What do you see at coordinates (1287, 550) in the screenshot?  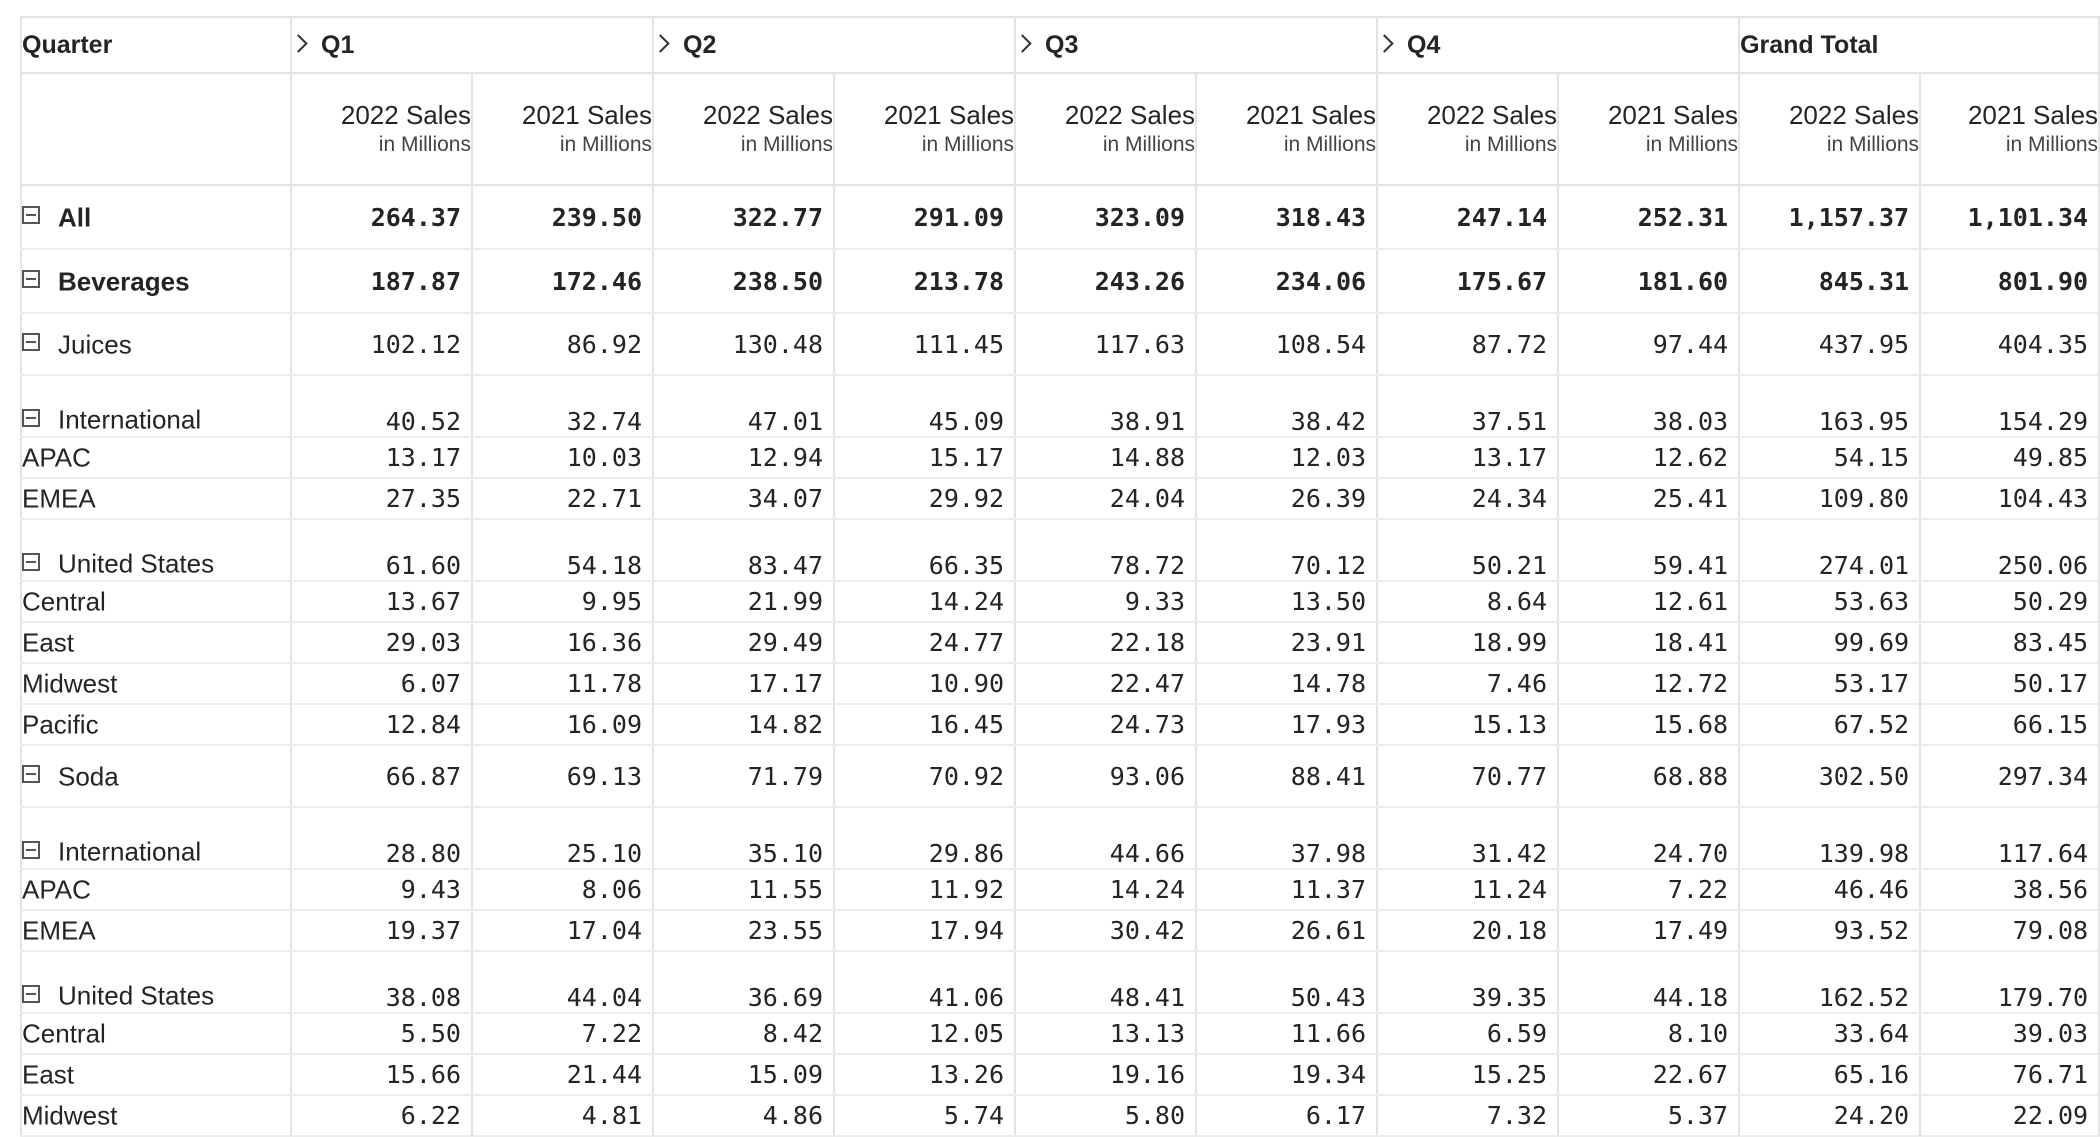 I see `value-cell: 70.12` at bounding box center [1287, 550].